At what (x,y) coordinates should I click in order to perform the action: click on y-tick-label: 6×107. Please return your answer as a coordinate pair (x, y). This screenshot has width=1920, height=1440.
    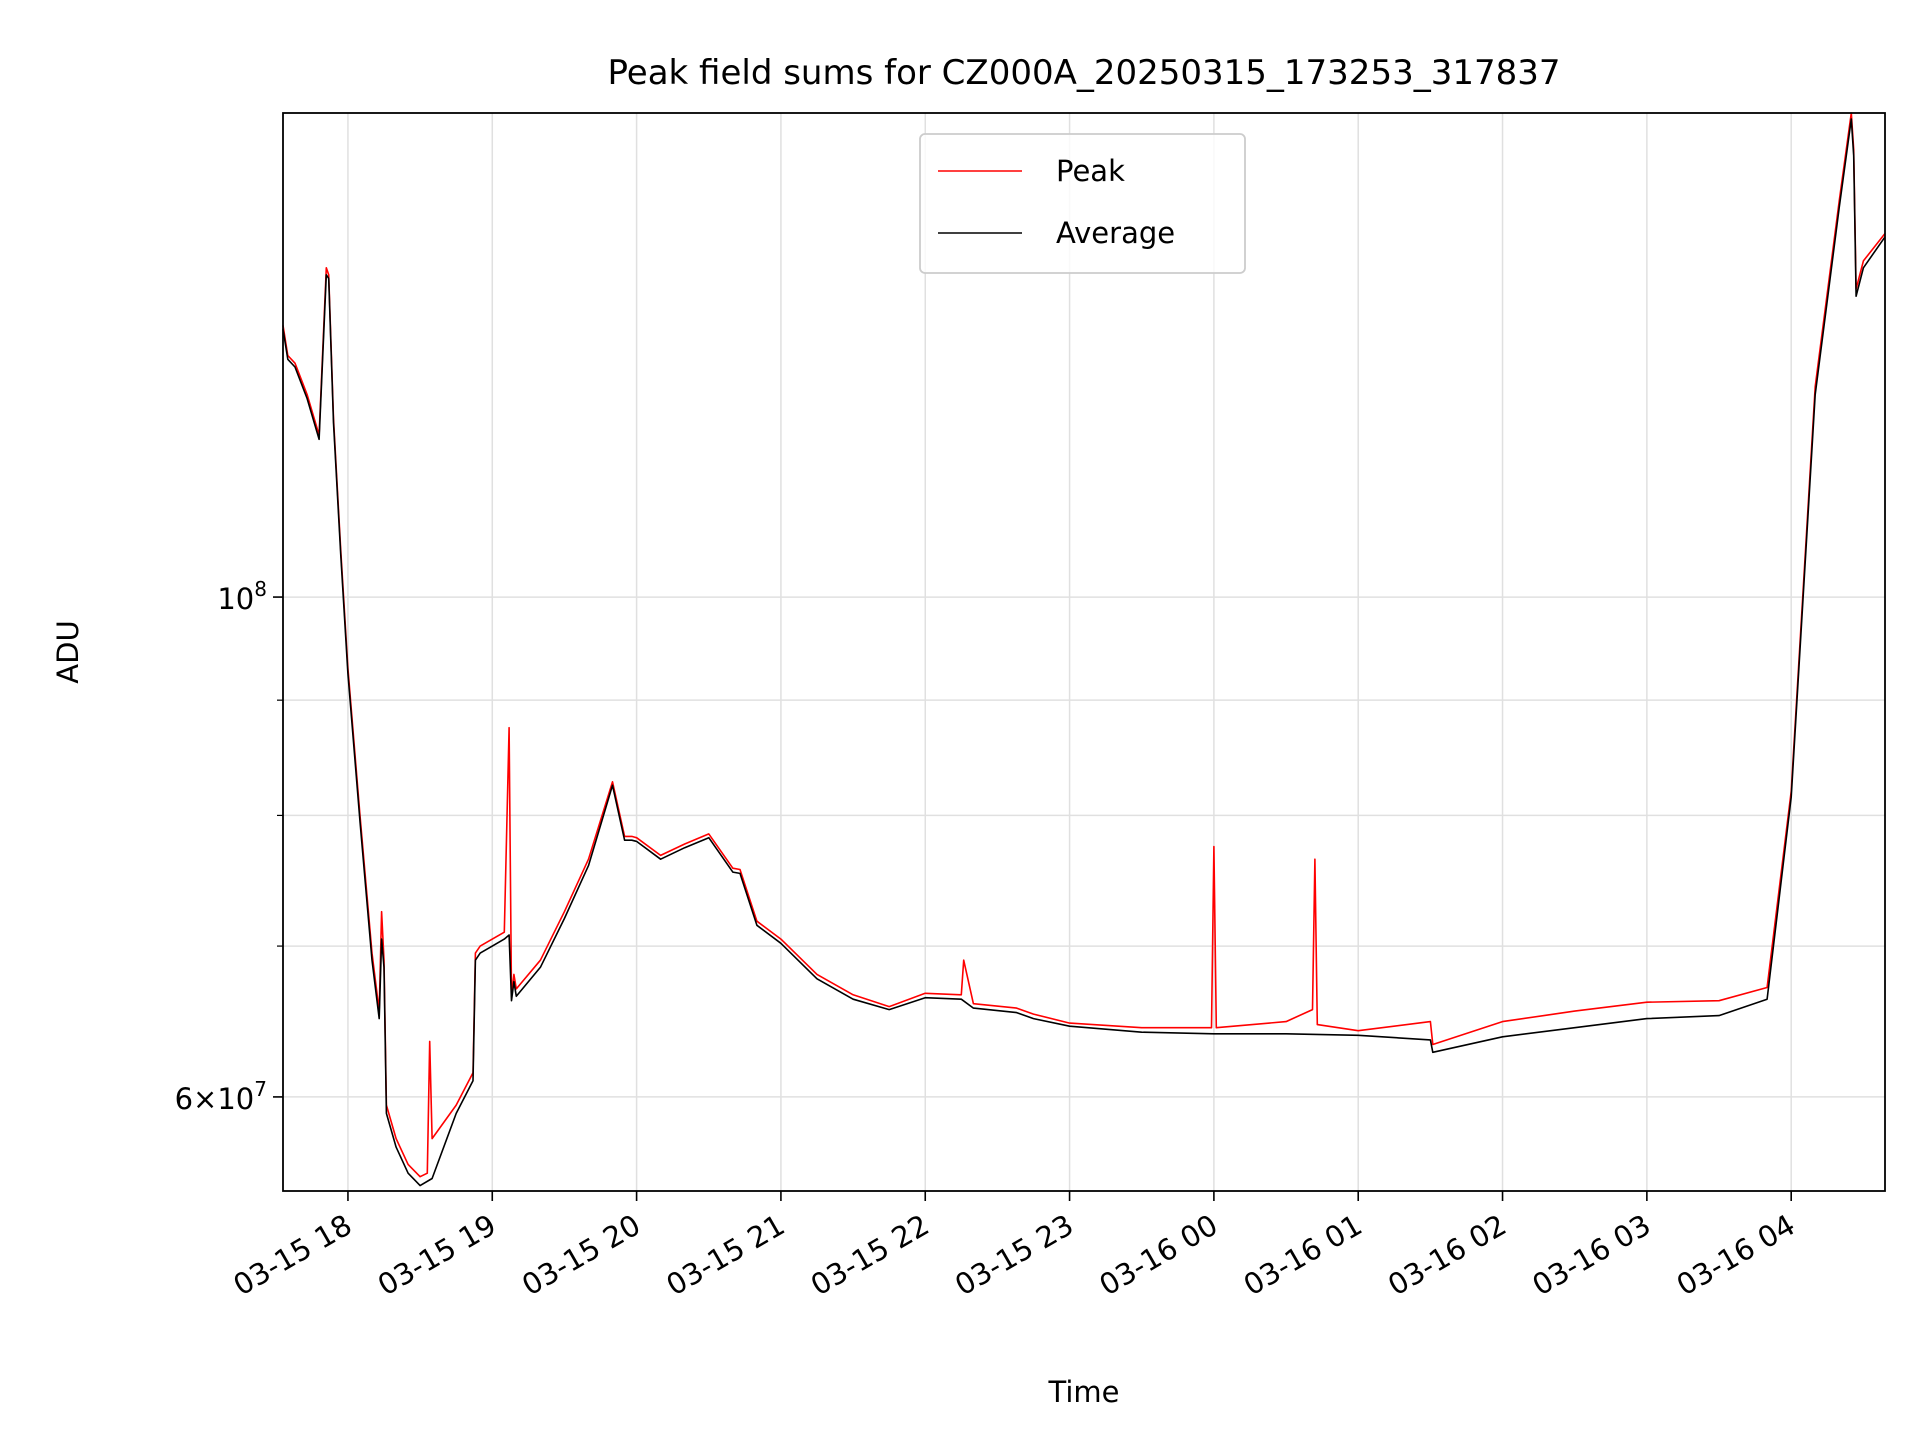
    Looking at the image, I should click on (221, 1096).